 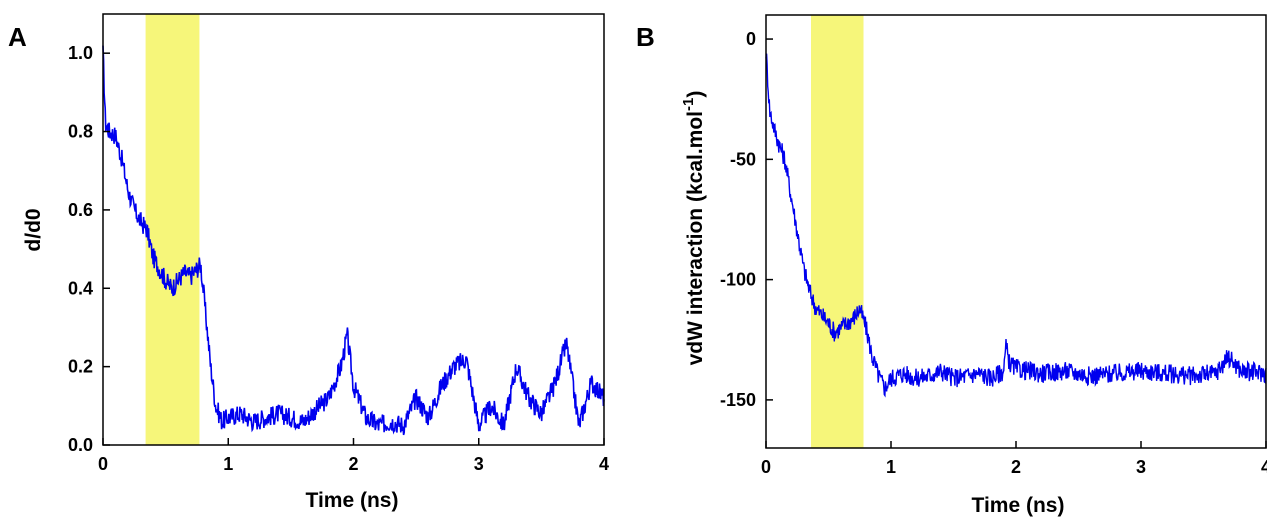 I want to click on panel-b-y-tick-label: -50, so click(x=743, y=159).